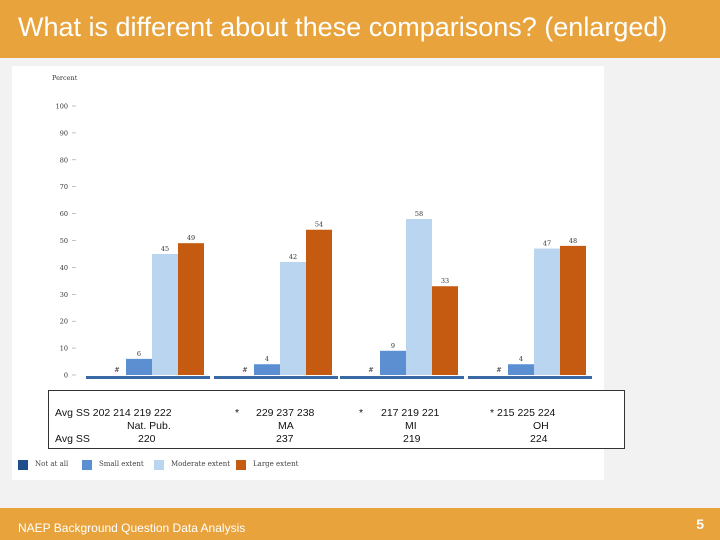  I want to click on slide-footer: NAEP Background Question Data Analysis 5, so click(360, 524).